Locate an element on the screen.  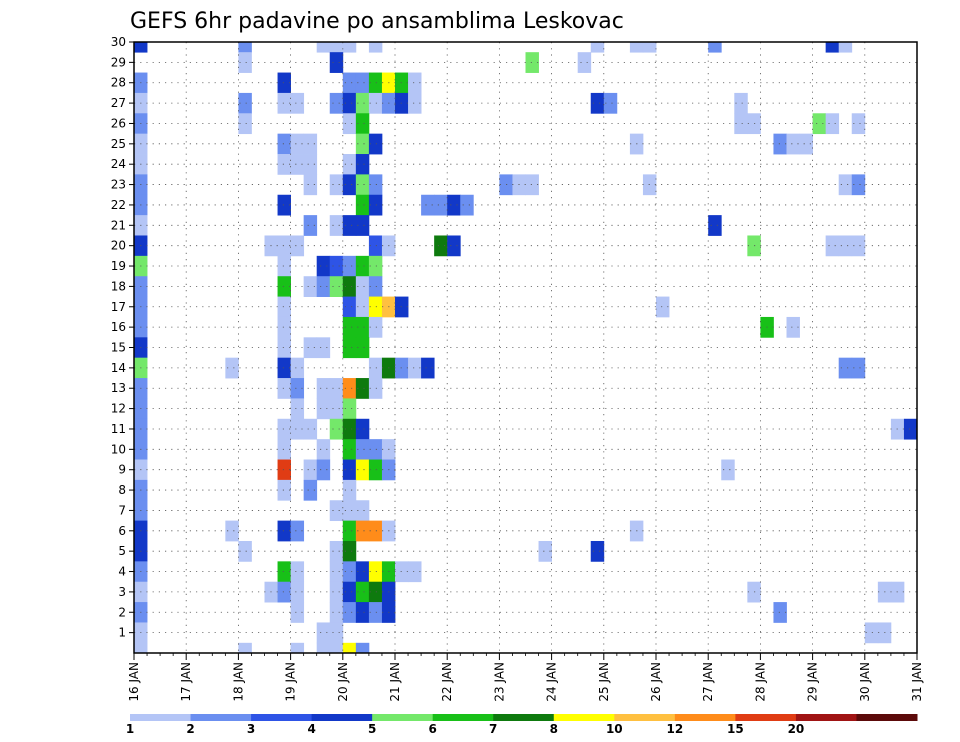
x-tick-label-2: 18 JAN is located at coordinates (238, 682).